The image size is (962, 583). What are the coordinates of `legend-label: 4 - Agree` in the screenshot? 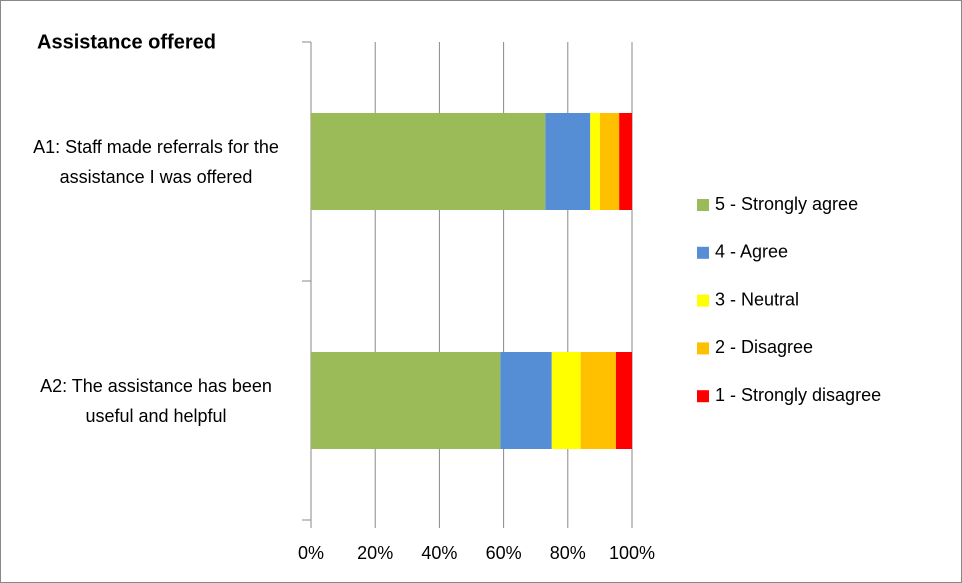 It's located at (751, 252).